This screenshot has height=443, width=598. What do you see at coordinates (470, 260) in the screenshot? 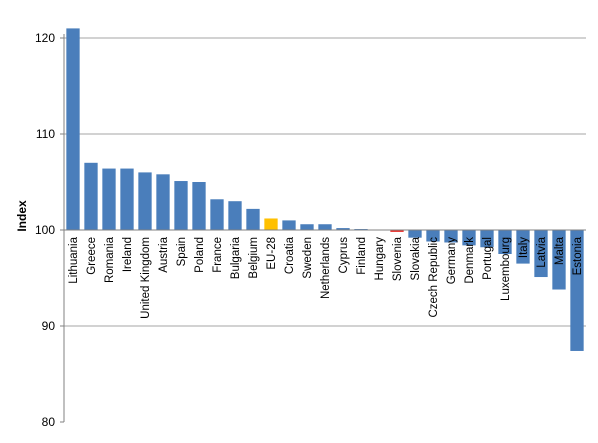
I see `category-label-denmark: Denmark` at bounding box center [470, 260].